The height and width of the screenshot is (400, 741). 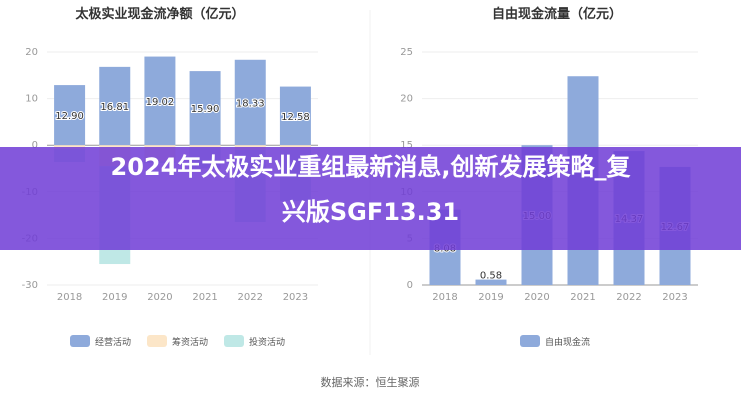 I want to click on data-label: 12.58, so click(x=295, y=117).